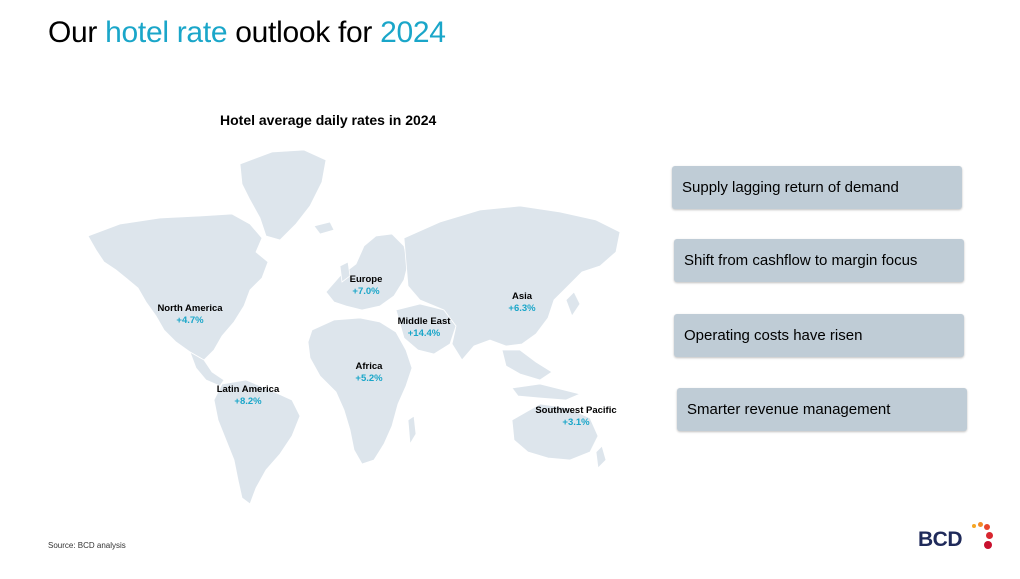 The height and width of the screenshot is (579, 1020). Describe the element at coordinates (257, 442) in the screenshot. I see `landmass-south-america` at that location.